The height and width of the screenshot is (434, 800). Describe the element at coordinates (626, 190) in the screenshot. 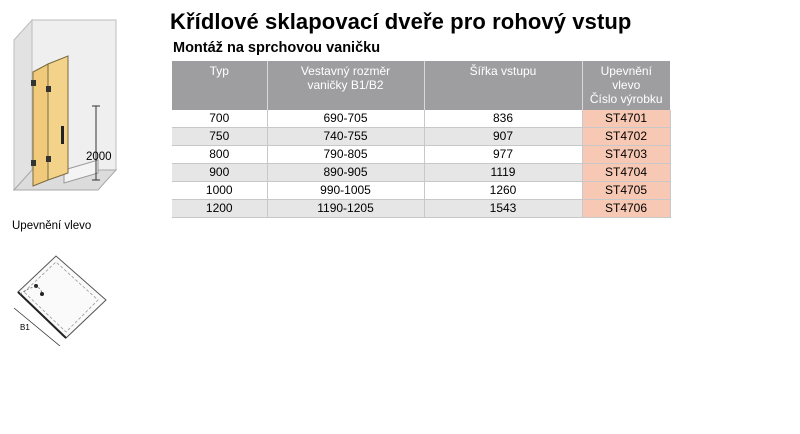

I see `table-cell-cislo: ST4705` at that location.